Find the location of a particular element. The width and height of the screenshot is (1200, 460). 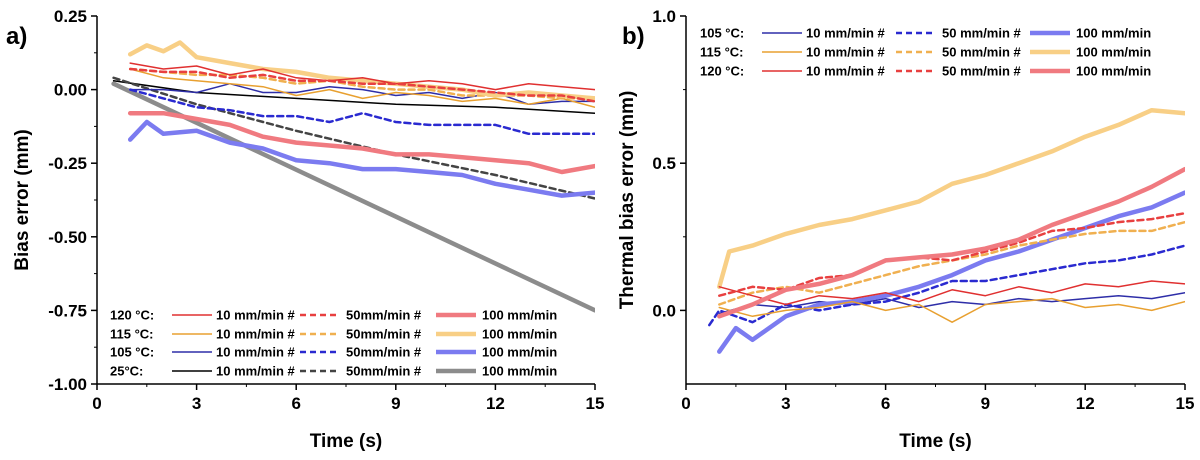

y-axis-title: Thermal bias error (mm) is located at coordinates (627, 200).